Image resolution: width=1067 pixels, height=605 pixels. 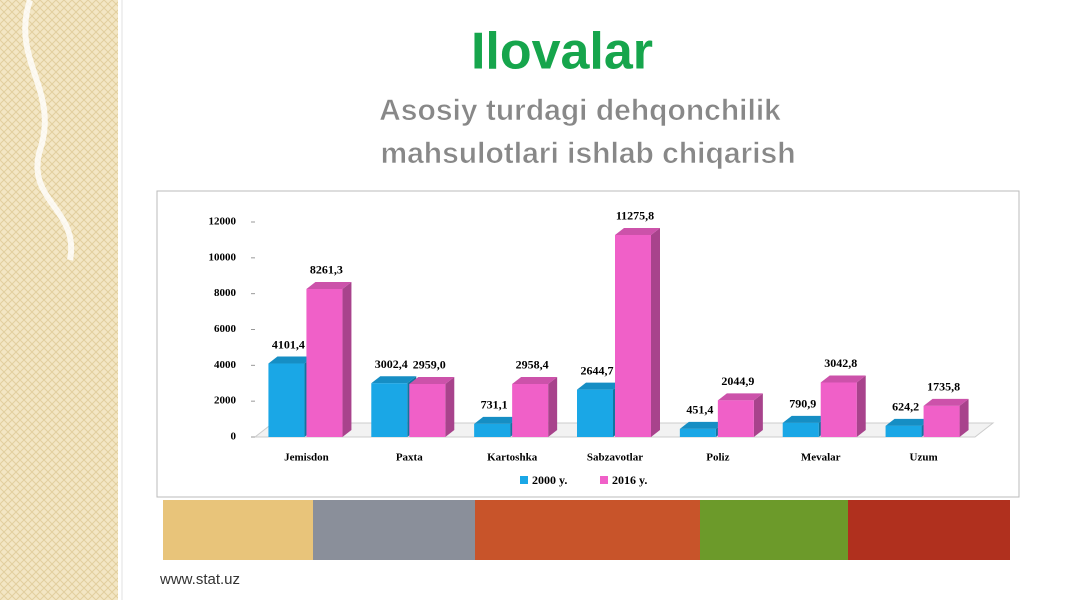 I want to click on value-label: 4101,4, so click(x=288, y=344).